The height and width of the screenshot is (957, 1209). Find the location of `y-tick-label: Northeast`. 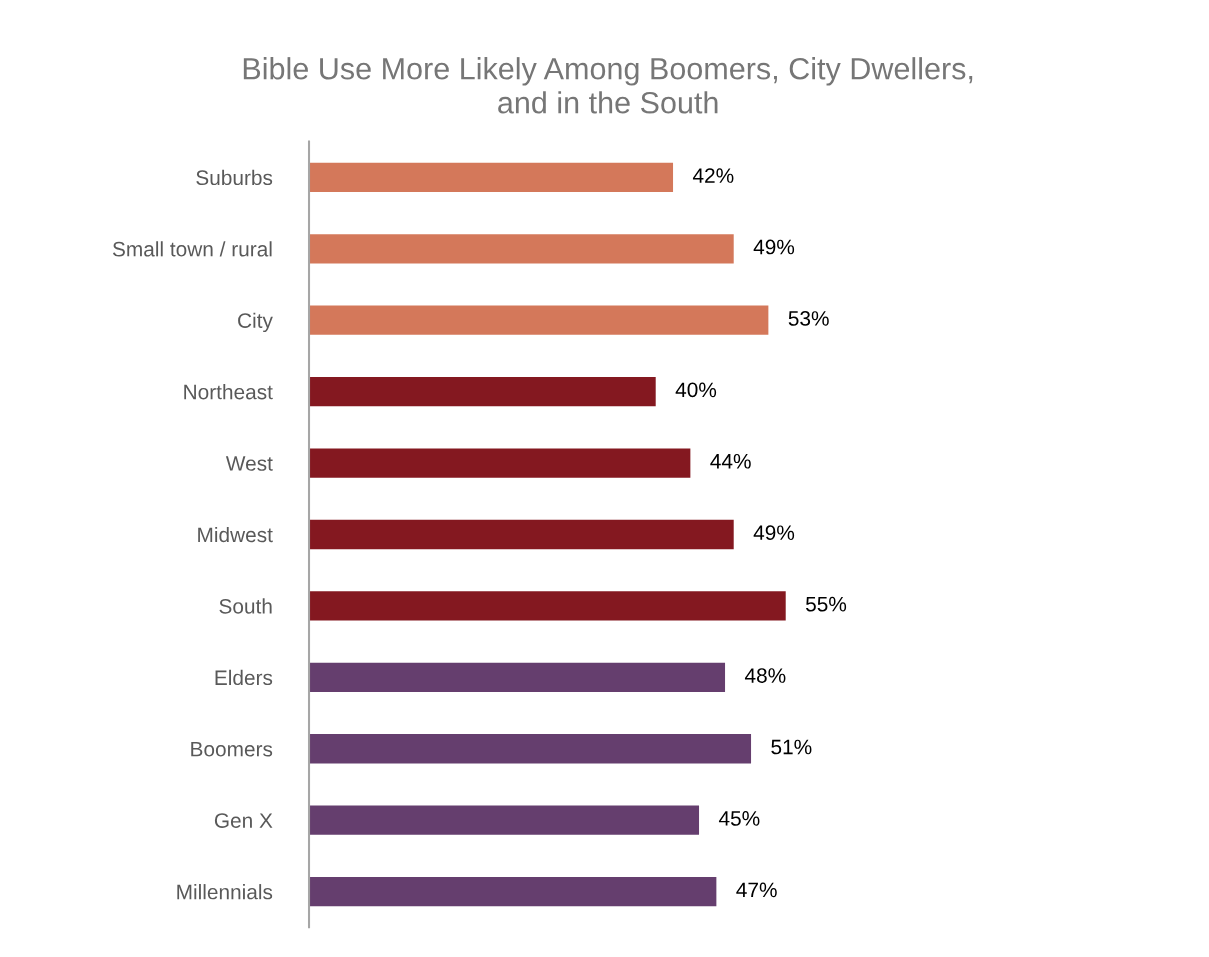

y-tick-label: Northeast is located at coordinates (228, 392).